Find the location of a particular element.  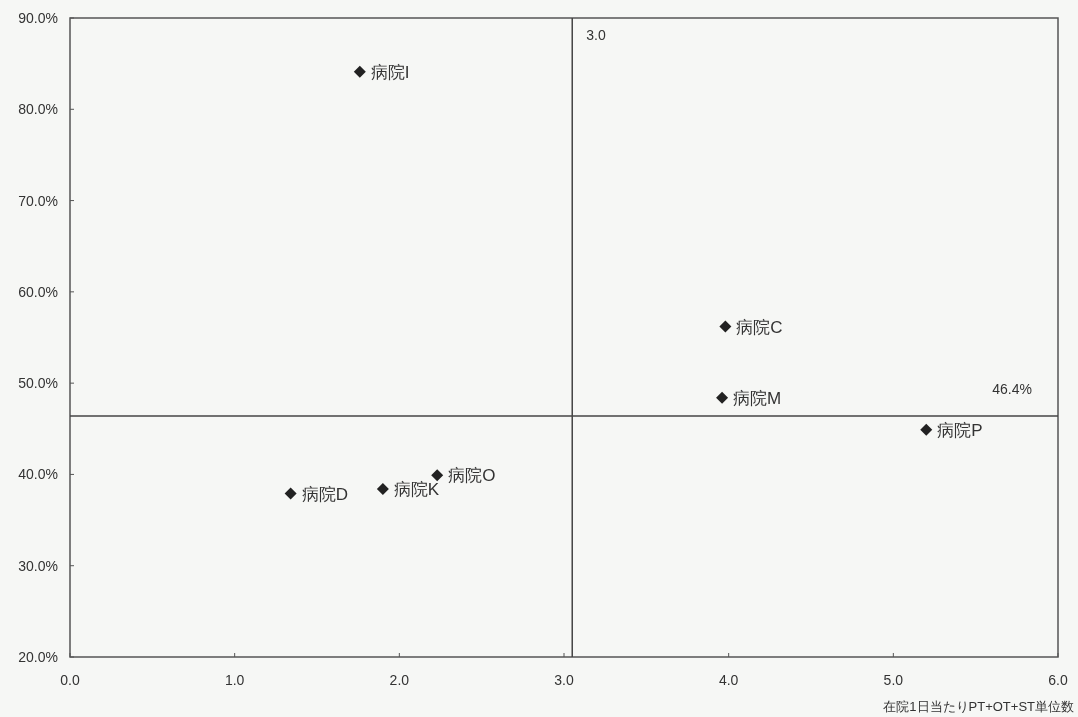

x-tick-label: 6.0 is located at coordinates (1058, 680).